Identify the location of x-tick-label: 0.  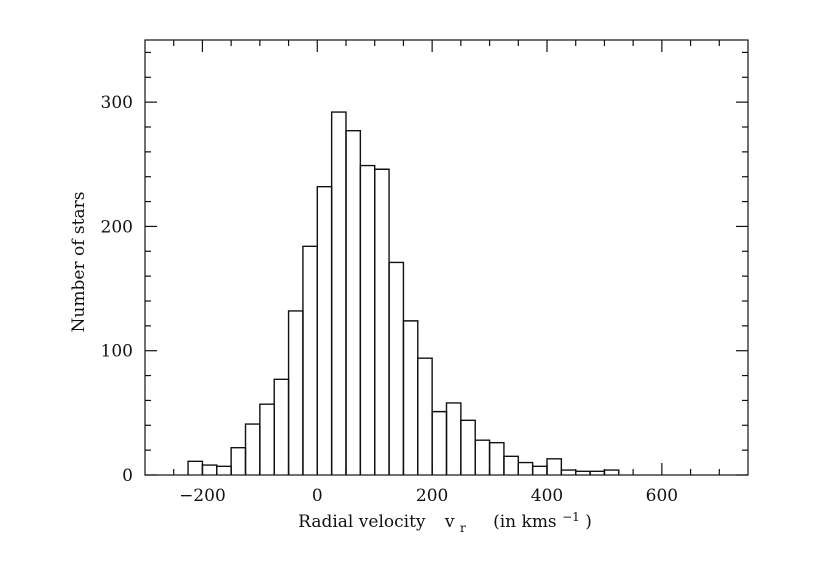
(317, 496).